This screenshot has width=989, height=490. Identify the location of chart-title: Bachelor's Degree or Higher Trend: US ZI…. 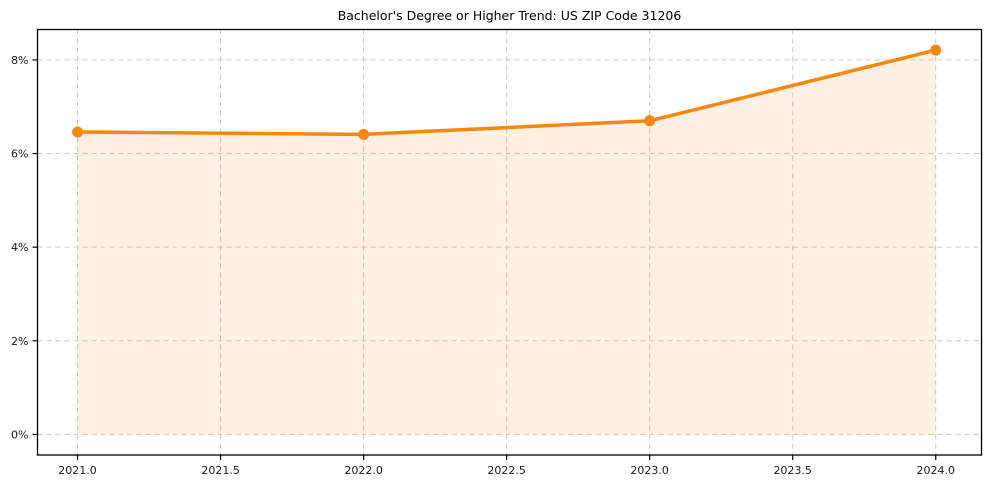
(509, 15).